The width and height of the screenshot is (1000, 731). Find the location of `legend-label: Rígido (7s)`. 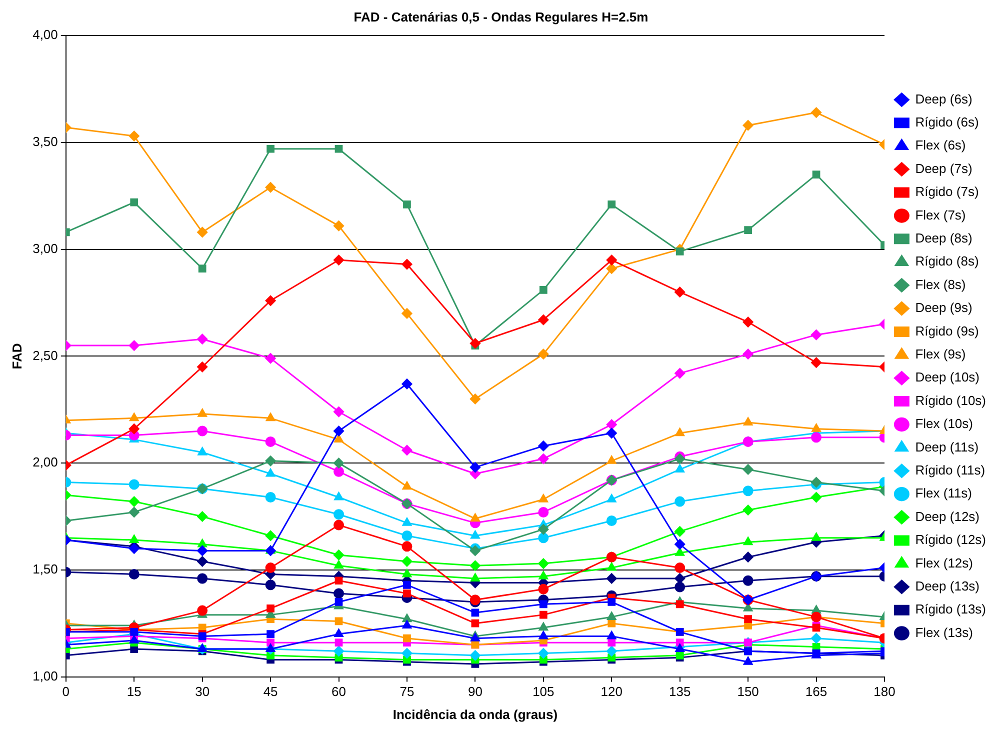

legend-label: Rígido (7s) is located at coordinates (947, 192).